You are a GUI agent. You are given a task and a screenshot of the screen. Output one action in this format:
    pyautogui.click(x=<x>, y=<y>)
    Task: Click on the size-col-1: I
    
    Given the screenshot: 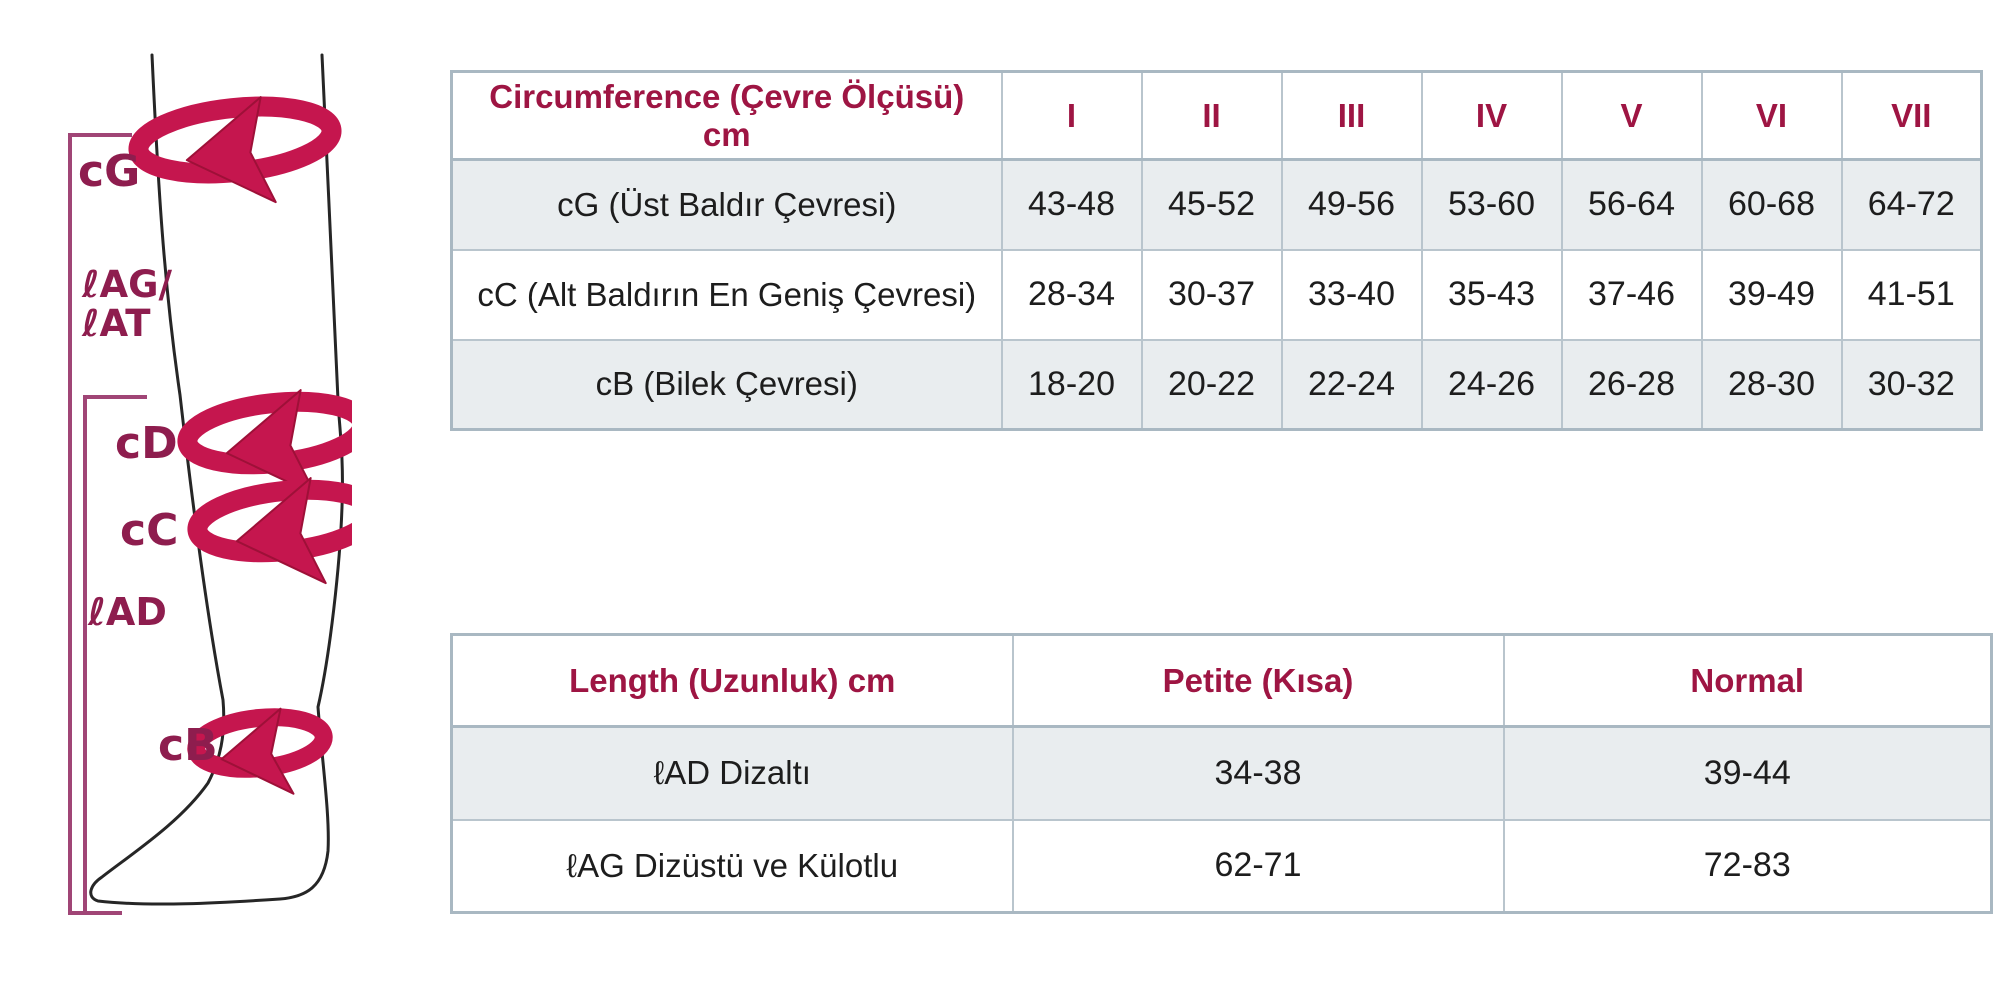 What is the action you would take?
    pyautogui.click(x=1071, y=115)
    